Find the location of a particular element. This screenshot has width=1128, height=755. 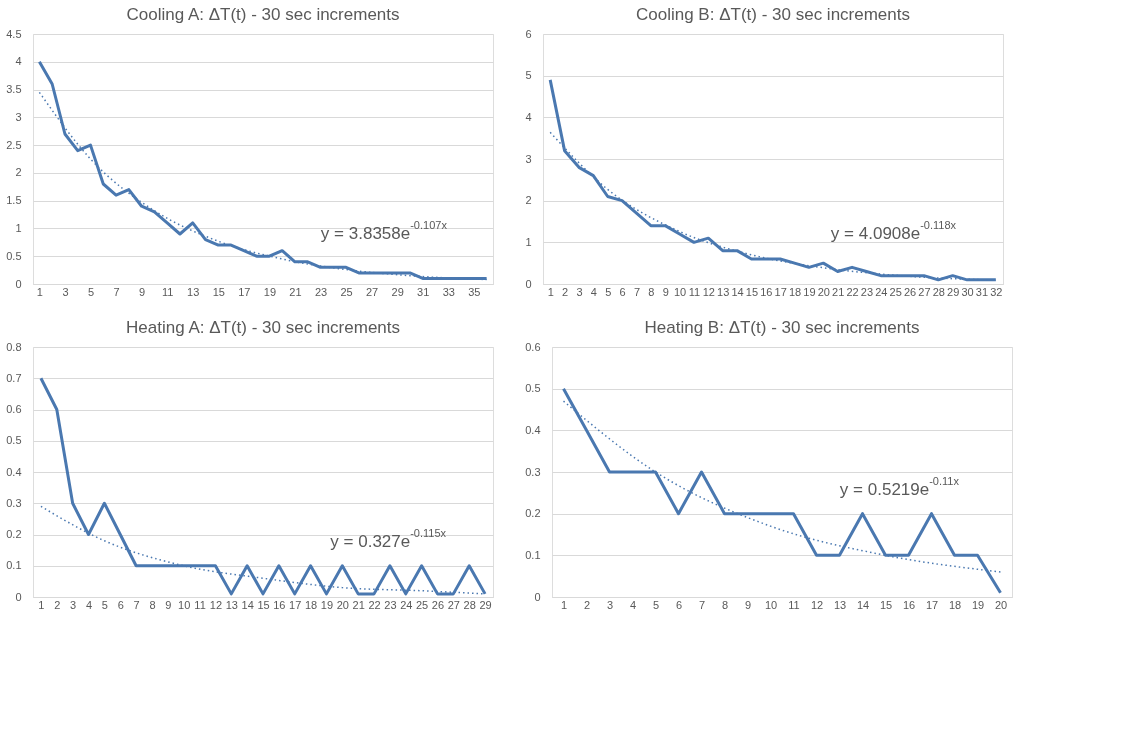

y-tick-label: 0.7 is located at coordinates (14, 377).